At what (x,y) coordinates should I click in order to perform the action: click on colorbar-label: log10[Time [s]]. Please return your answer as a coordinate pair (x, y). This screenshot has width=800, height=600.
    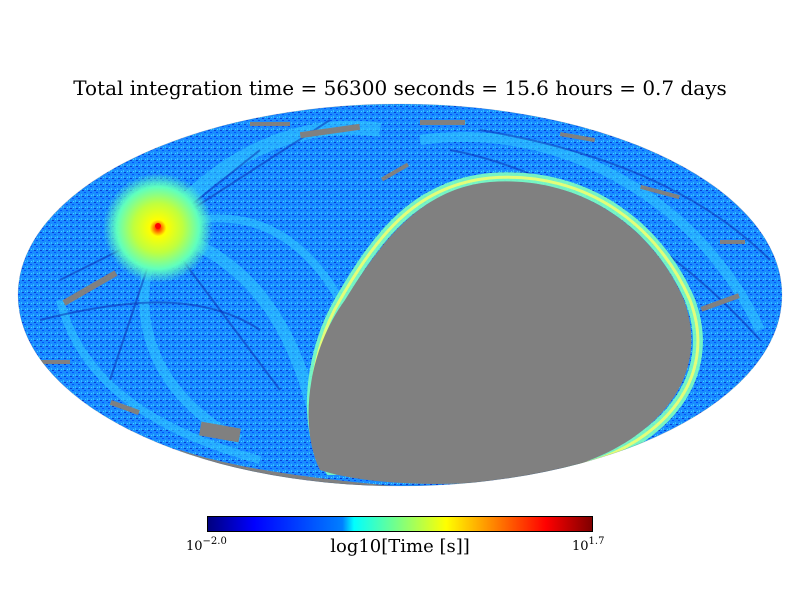
    Looking at the image, I should click on (400, 546).